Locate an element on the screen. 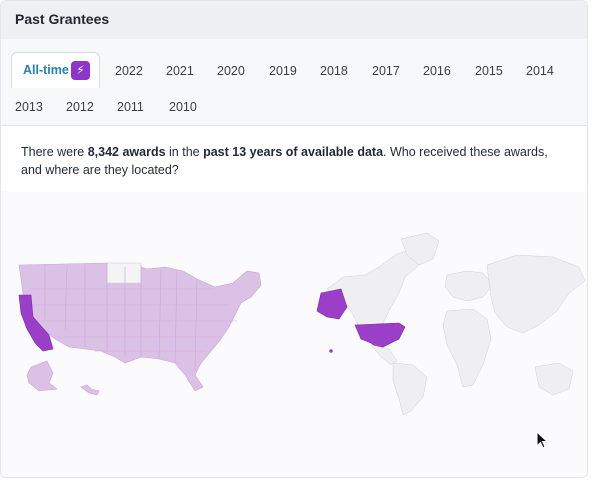 The width and height of the screenshot is (600, 481). tab-2018: 2018 is located at coordinates (334, 71).